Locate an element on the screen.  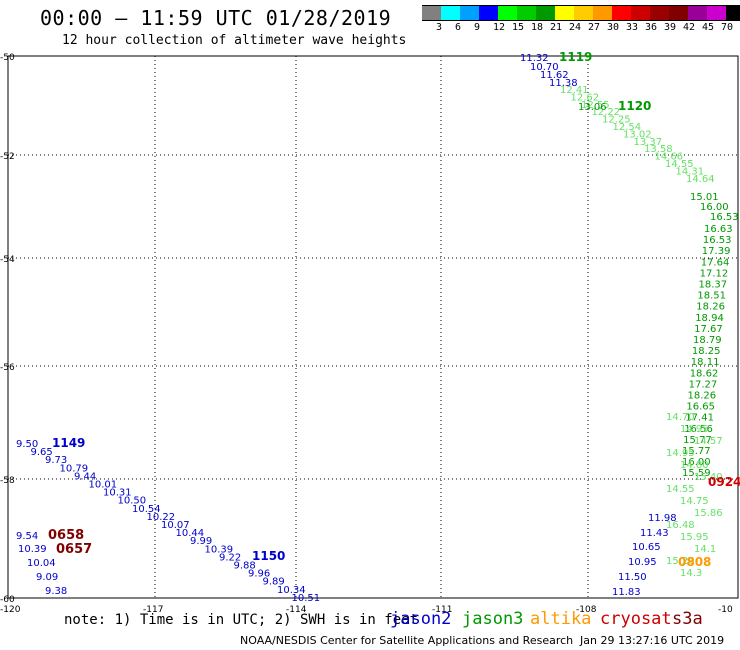
jason3-wave-label: 12.54 is located at coordinates (627, 127).